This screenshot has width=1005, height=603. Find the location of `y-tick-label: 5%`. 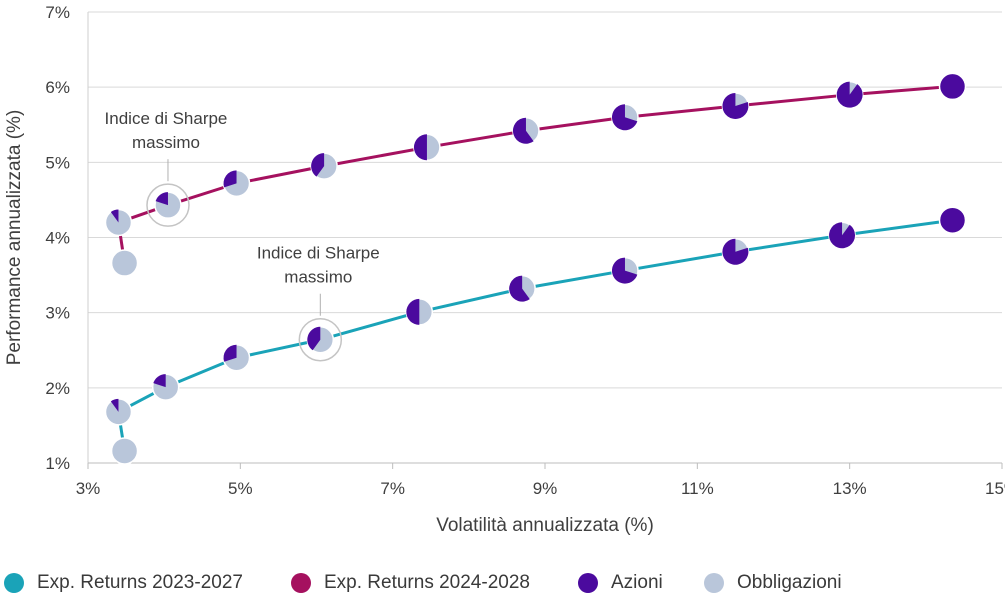

y-tick-label: 5% is located at coordinates (57, 162).